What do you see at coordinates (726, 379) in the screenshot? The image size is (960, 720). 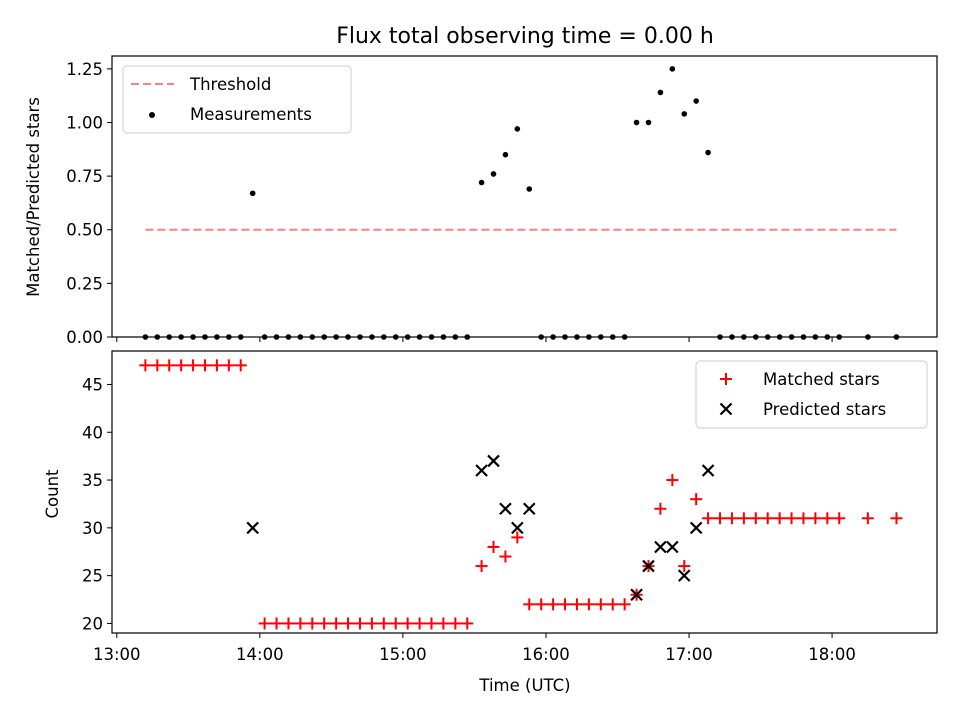 I see `legend-matched-swatch` at bounding box center [726, 379].